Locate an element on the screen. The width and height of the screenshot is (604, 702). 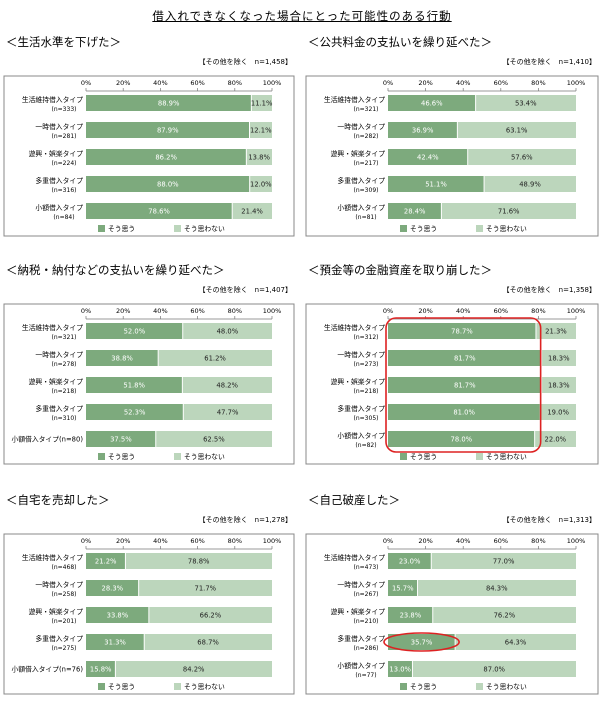
value-label-disagree: 68.7% is located at coordinates (208, 643).